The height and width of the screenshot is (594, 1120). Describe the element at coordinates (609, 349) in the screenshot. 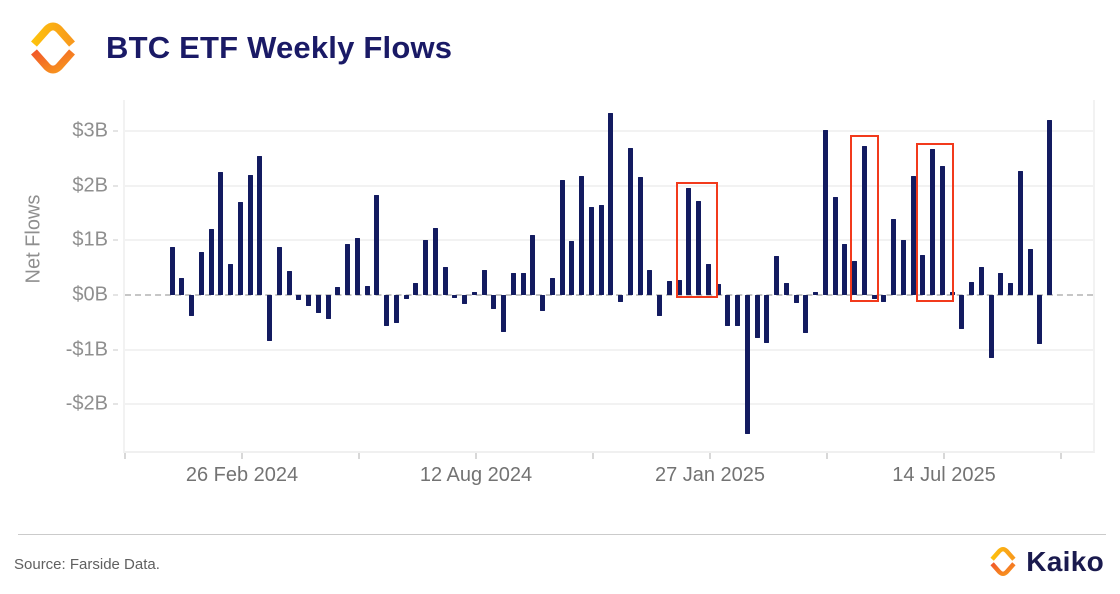

I see `gridline` at that location.